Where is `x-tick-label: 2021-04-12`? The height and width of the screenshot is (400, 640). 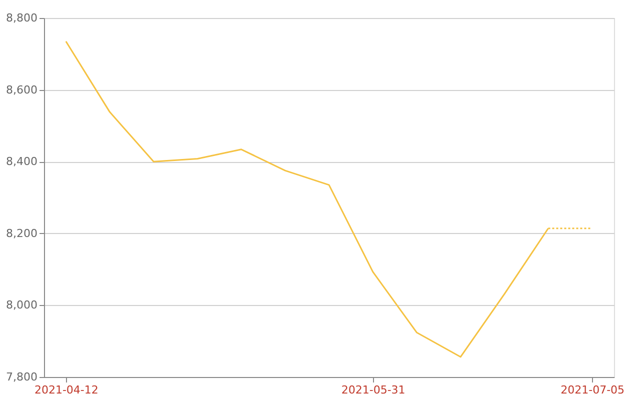 x-tick-label: 2021-04-12 is located at coordinates (66, 390).